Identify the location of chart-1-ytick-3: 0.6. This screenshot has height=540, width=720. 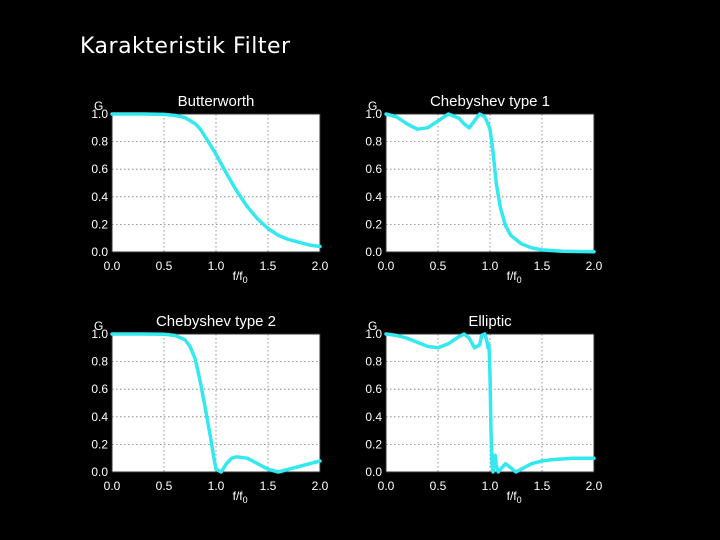
(373, 169).